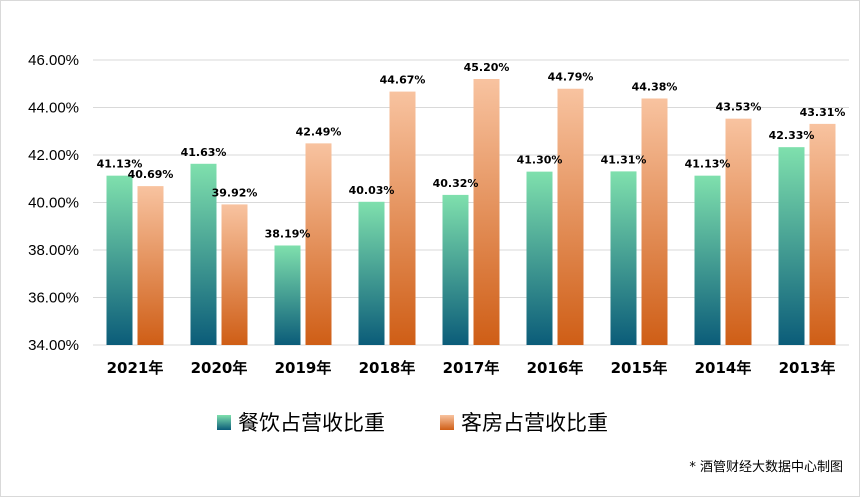 This screenshot has width=860, height=498. I want to click on data-label: 40.32%, so click(456, 183).